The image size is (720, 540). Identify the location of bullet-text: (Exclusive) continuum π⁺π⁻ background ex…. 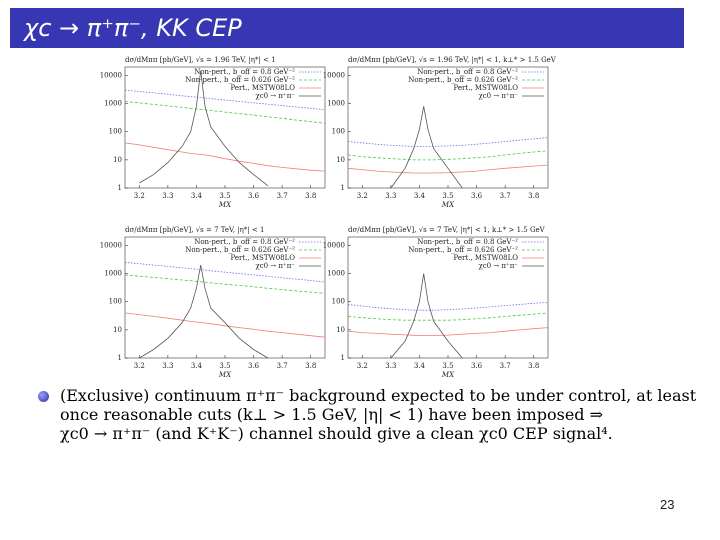
(380, 414).